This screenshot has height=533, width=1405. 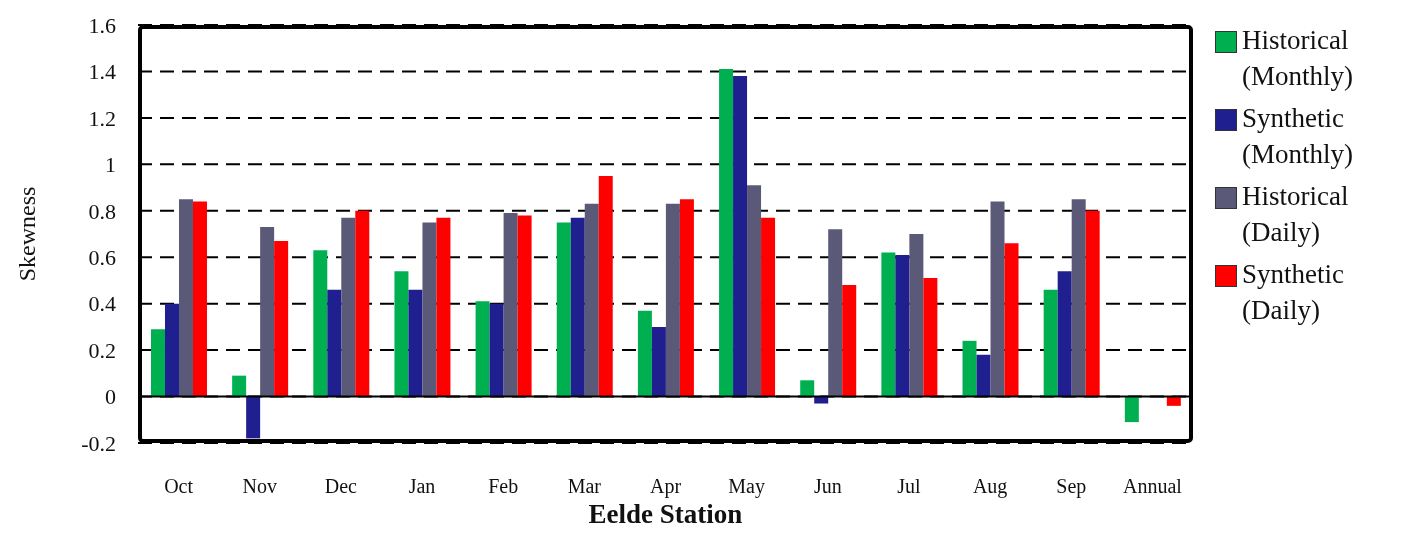 I want to click on y-tick-label: 0.2, so click(x=102, y=350).